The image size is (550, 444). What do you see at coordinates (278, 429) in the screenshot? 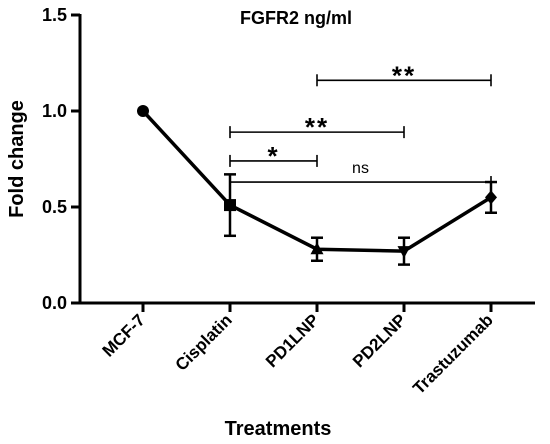
I see `x-axis-title: Treatments` at bounding box center [278, 429].